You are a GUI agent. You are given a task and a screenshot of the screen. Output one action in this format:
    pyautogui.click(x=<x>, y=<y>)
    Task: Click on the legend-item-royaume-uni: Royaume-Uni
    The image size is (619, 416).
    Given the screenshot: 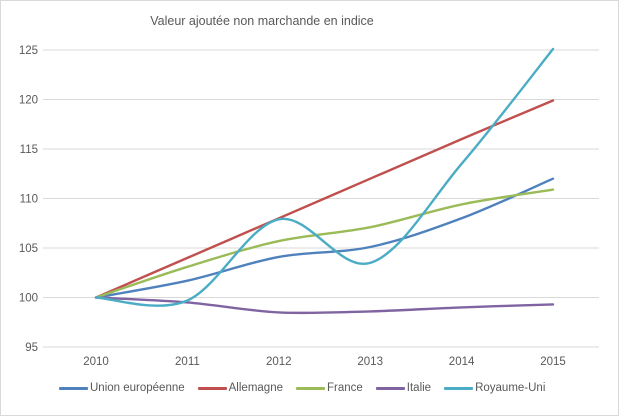 What is the action you would take?
    pyautogui.click(x=494, y=388)
    